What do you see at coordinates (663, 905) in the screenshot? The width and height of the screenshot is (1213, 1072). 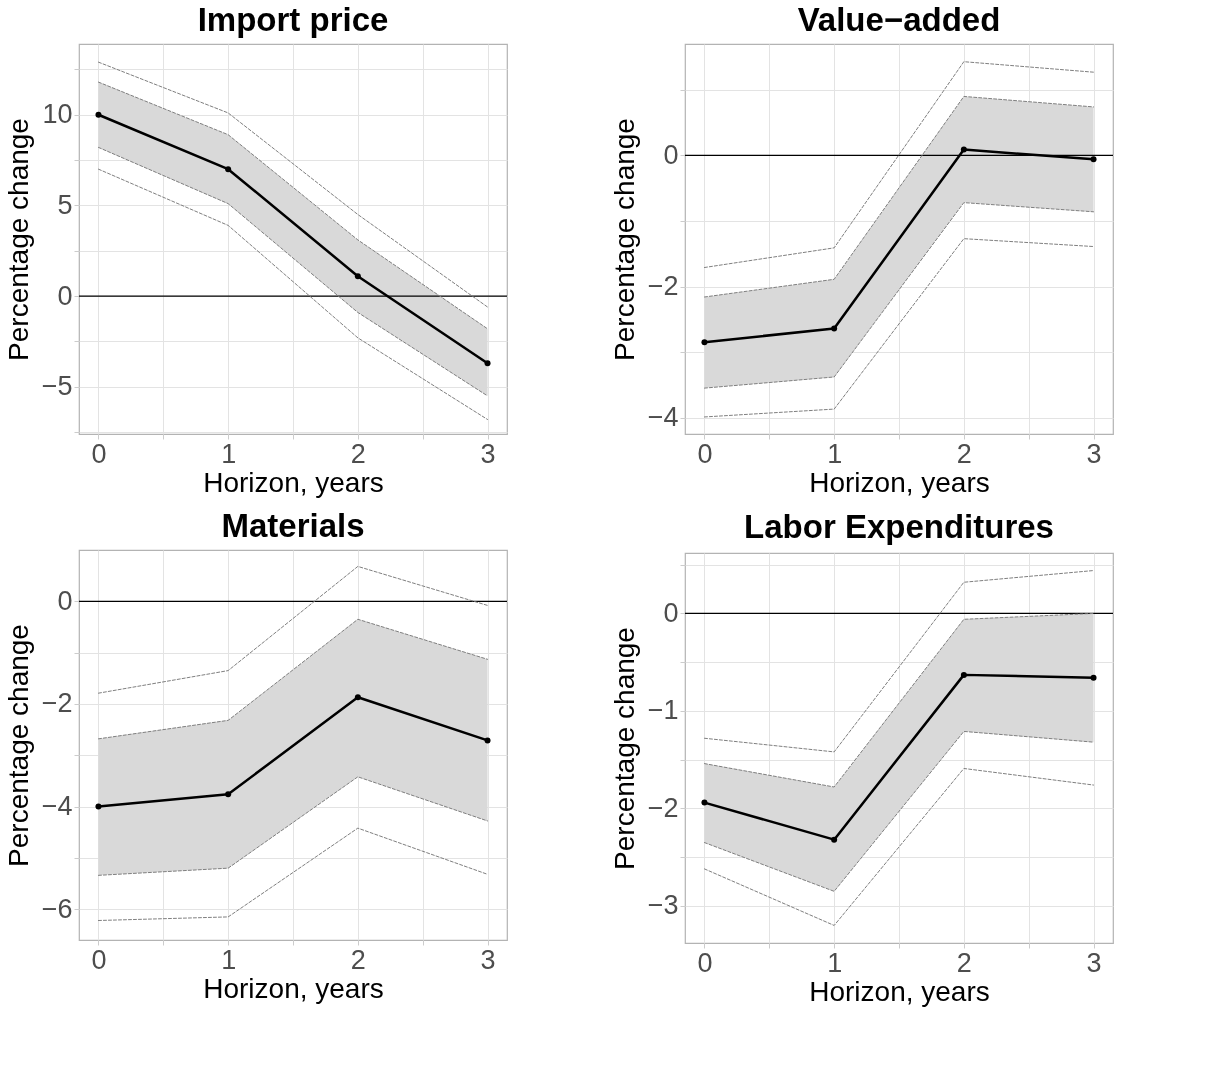 I see `y-tick-label: −3` at bounding box center [663, 905].